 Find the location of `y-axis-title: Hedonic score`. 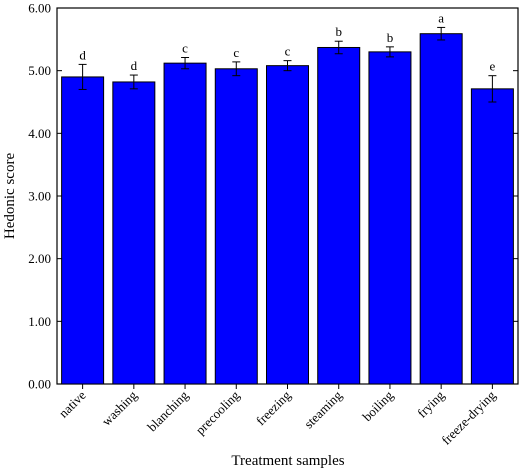

y-axis-title: Hedonic score is located at coordinates (10, 196).